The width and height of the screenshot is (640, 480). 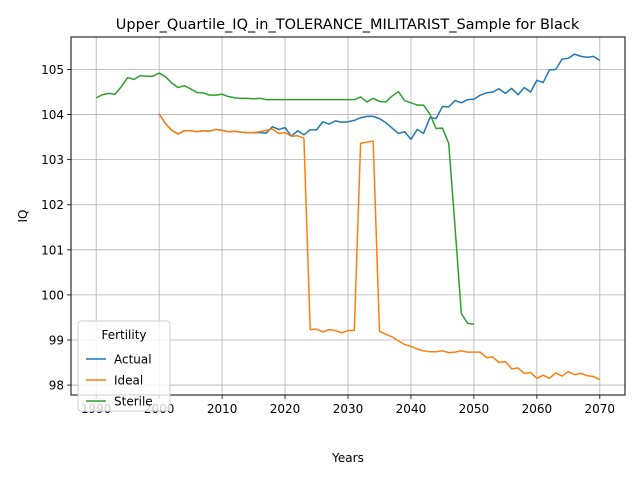 I want to click on legend-label-actual: Actual, so click(x=133, y=360).